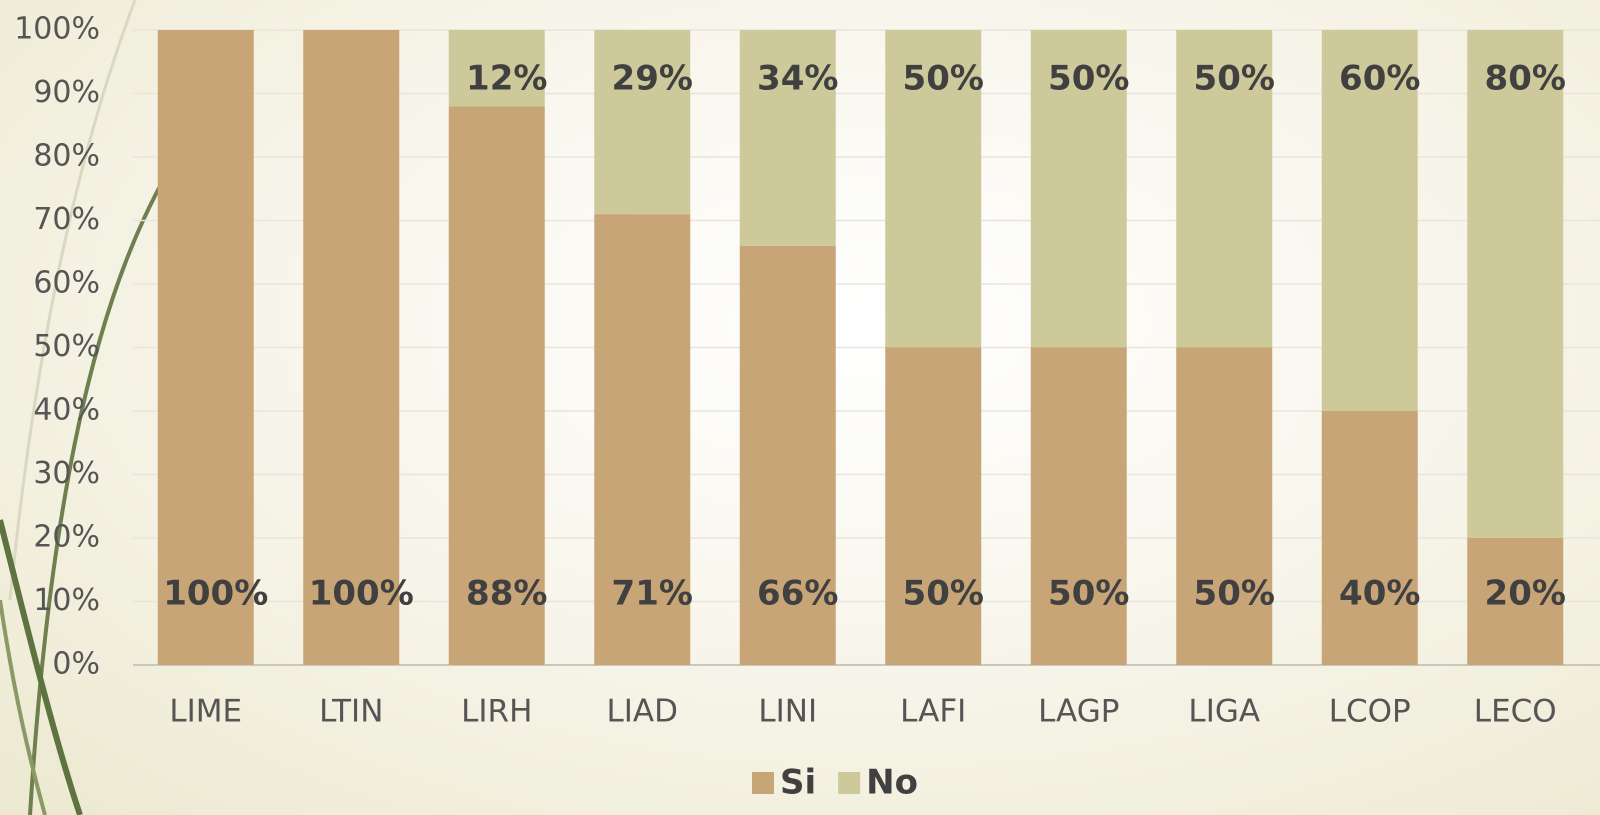 This screenshot has width=1600, height=815. Describe the element at coordinates (652, 79) in the screenshot. I see `data-label: 29%` at that location.